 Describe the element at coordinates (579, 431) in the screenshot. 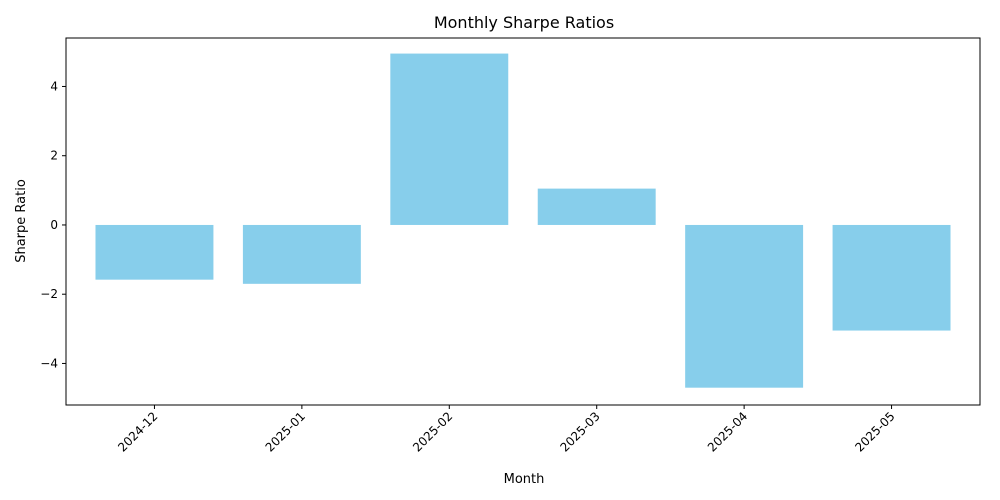

I see `x-tick-label: 2025-03` at that location.